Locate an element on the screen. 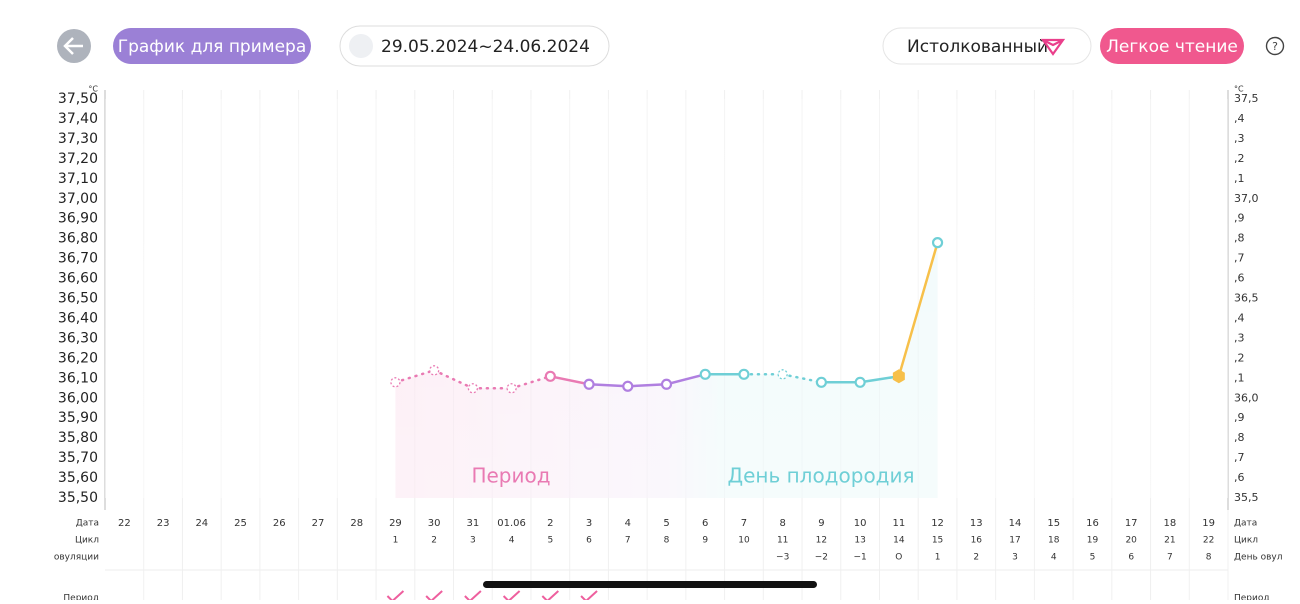 Image resolution: width=1300 pixels, height=604 pixels. x-tick-label: 24 is located at coordinates (201, 523).